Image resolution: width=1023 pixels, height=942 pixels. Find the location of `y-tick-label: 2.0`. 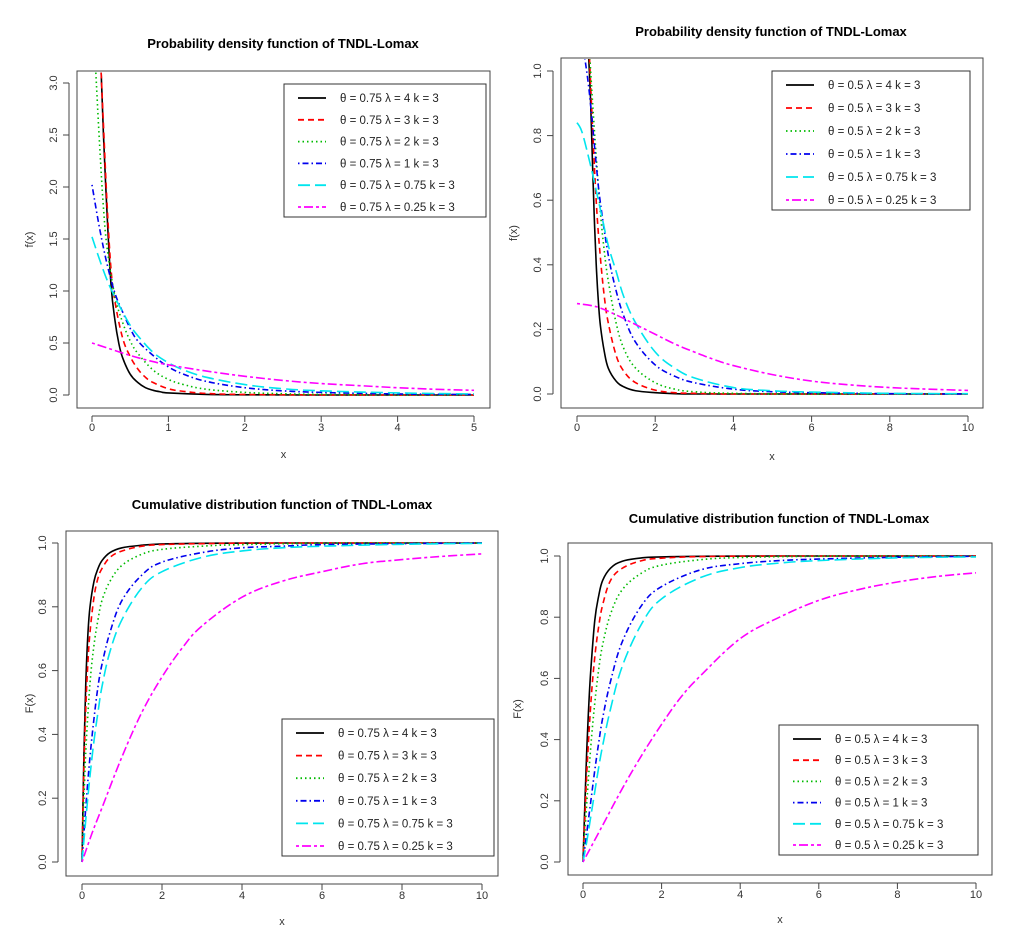

y-tick-label: 2.0 is located at coordinates (54, 186).